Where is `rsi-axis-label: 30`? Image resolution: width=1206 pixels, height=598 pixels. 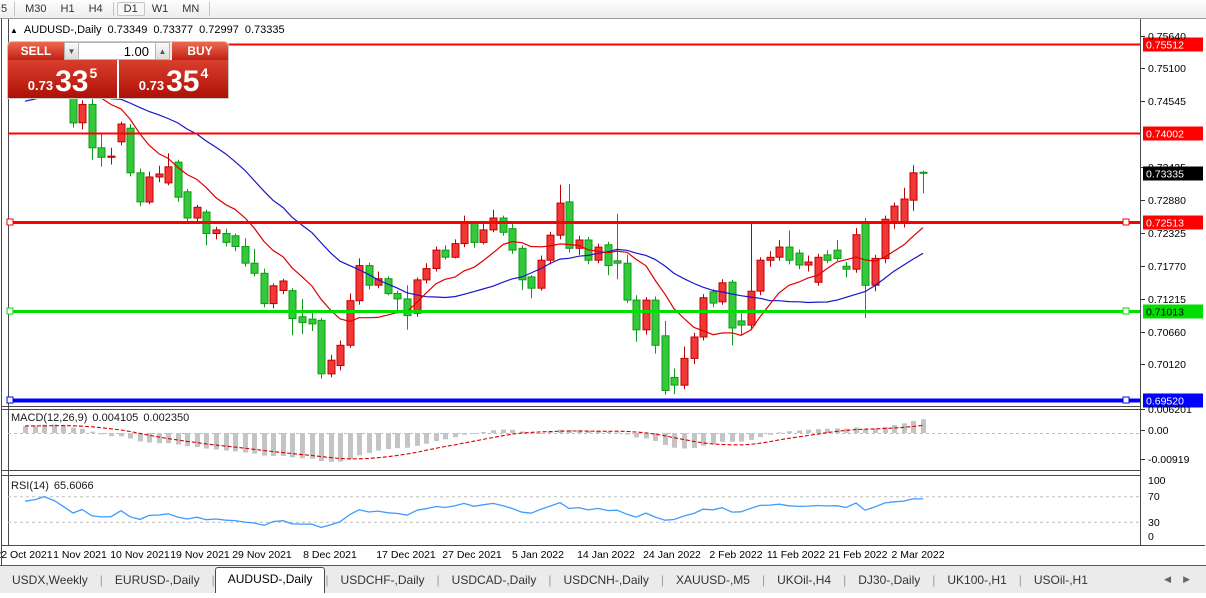 rsi-axis-label: 30 is located at coordinates (1154, 523).